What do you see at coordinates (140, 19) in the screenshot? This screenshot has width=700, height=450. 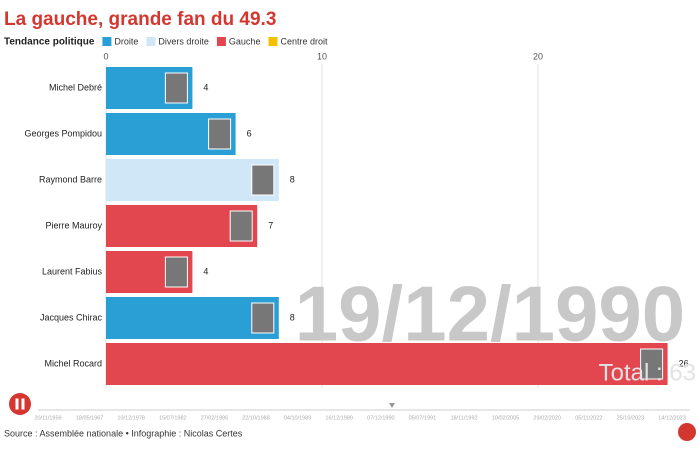 I see `chart-title: La gauche, grande fan du 49.3` at bounding box center [140, 19].